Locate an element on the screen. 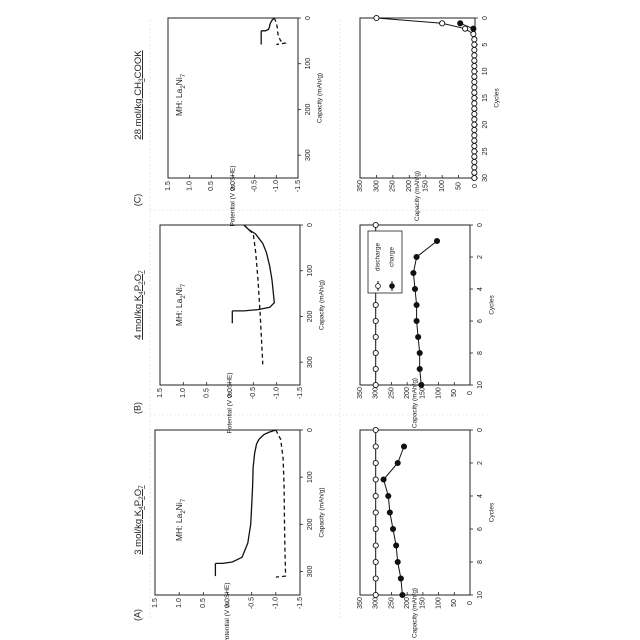 The height and width of the screenshot is (640, 640). mh_main: MH: La is located at coordinates (179, 102).